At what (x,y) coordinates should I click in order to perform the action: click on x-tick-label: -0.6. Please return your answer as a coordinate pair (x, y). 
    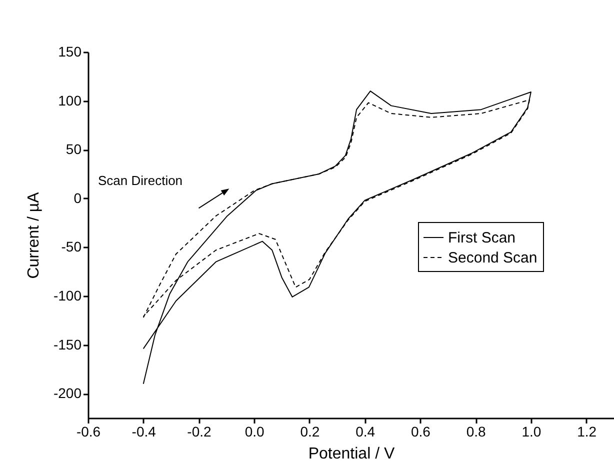
    Looking at the image, I should click on (88, 432).